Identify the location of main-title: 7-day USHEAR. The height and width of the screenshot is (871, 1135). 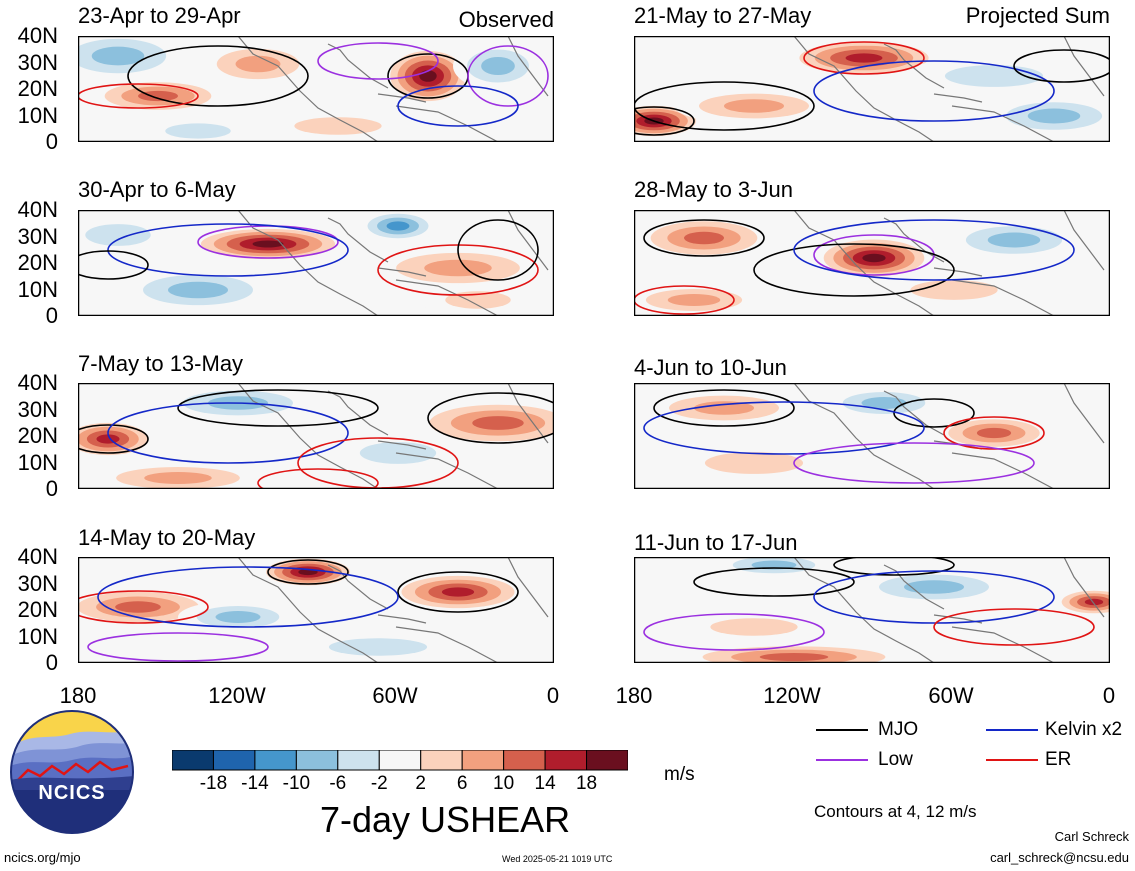
(445, 819).